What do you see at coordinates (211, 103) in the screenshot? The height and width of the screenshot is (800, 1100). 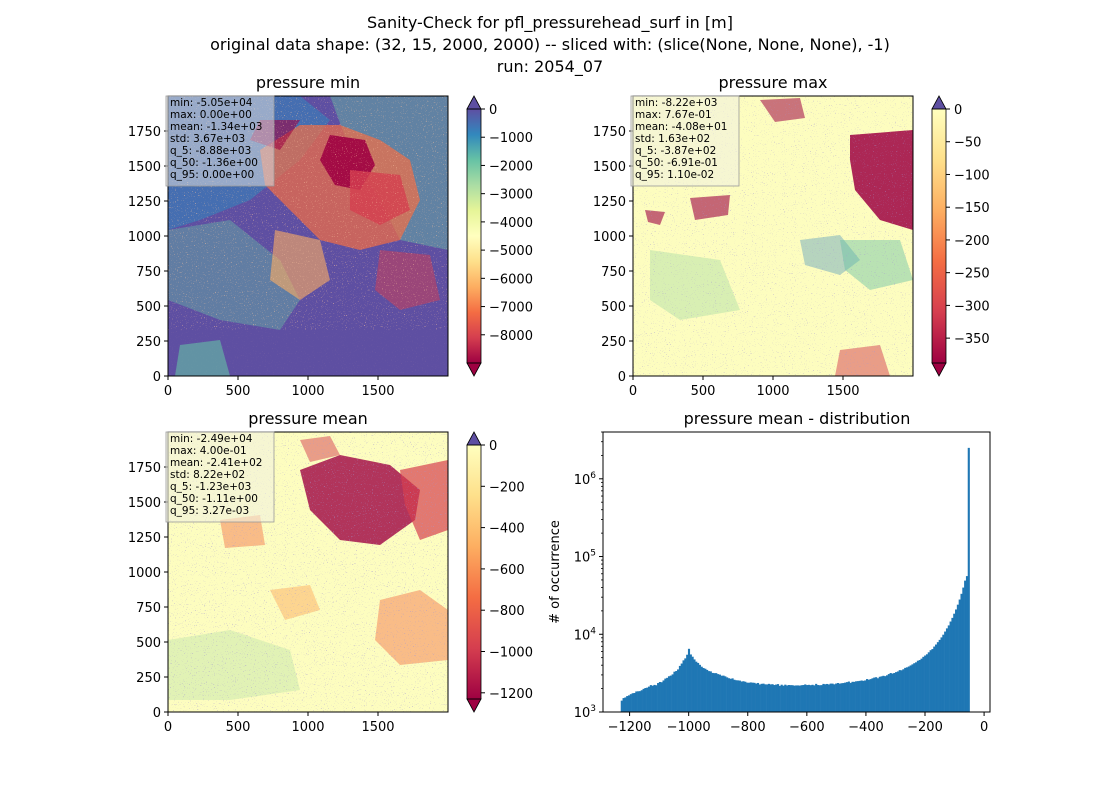 I see `stat-line: min: -5.05e+04` at bounding box center [211, 103].